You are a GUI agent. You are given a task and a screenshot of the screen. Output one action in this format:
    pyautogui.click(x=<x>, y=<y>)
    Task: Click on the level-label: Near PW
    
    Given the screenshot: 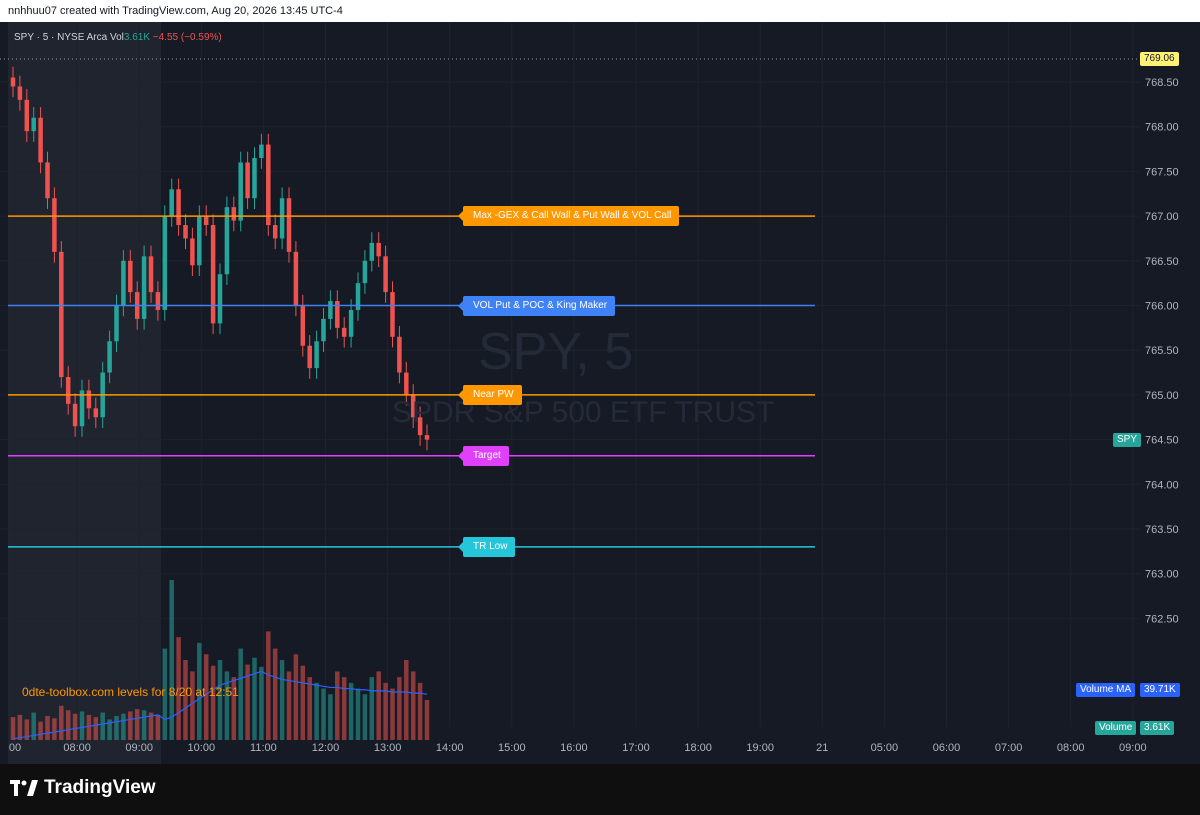 What is the action you would take?
    pyautogui.click(x=490, y=394)
    